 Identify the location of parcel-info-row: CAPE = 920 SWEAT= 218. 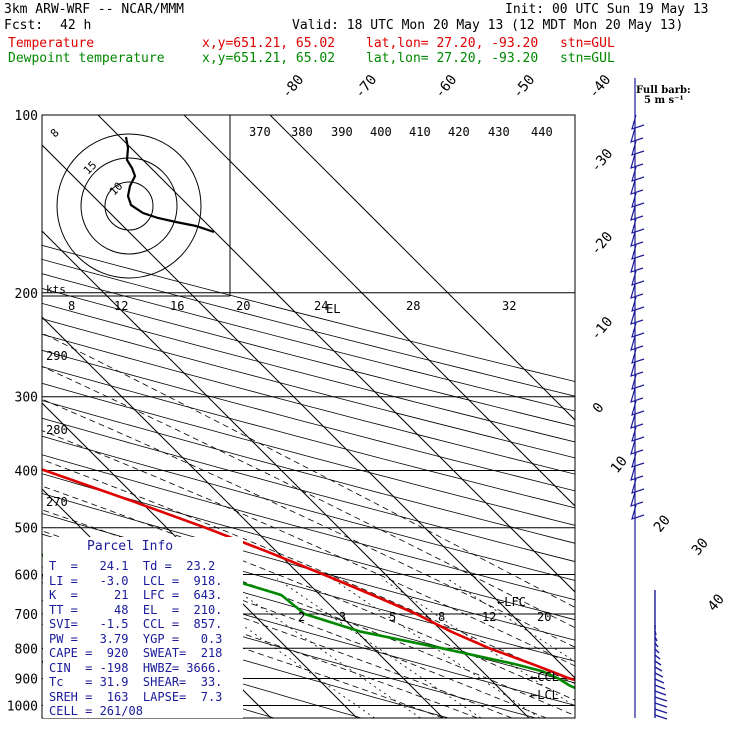
(136, 653).